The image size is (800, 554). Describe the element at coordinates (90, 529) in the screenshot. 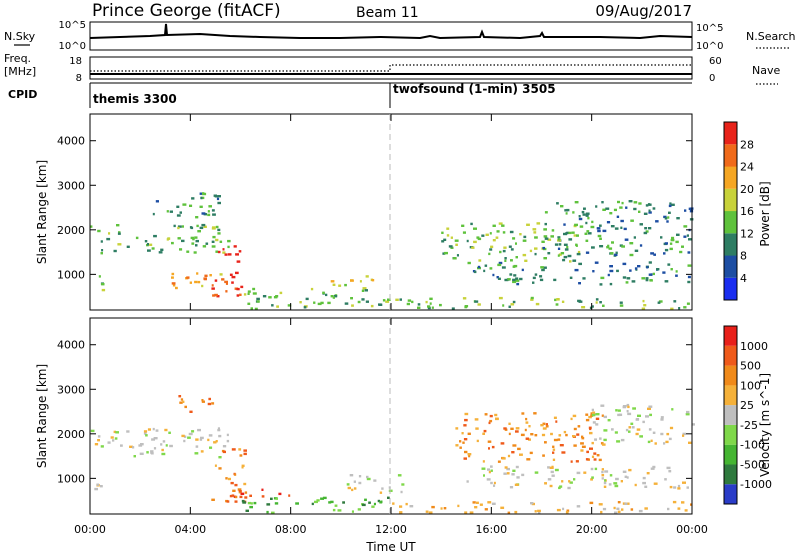

I see `x-tick-label: 00:00` at that location.